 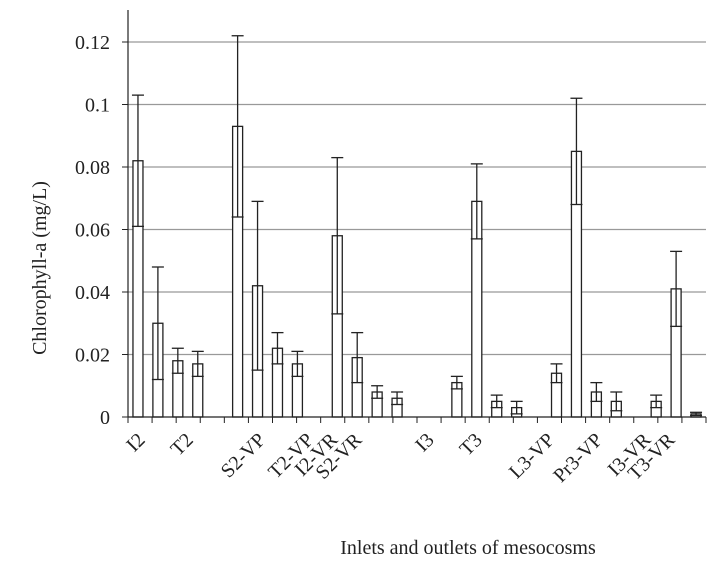 I want to click on x-tick-label: I3, so click(x=424, y=442).